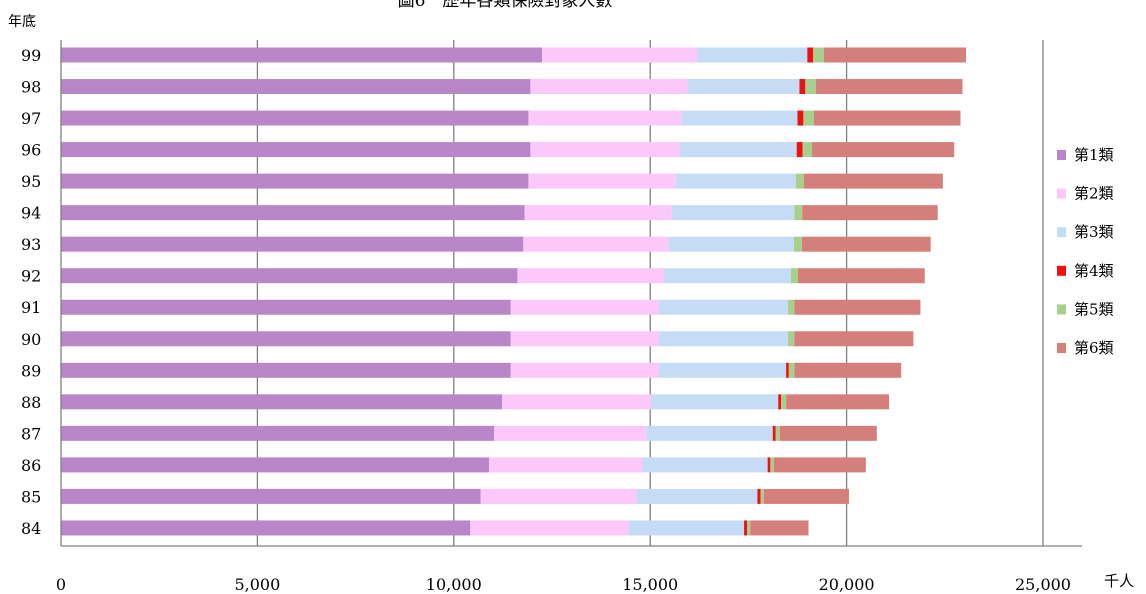 The image size is (1146, 594). I want to click on x-tick-label: 25,000, so click(1043, 584).